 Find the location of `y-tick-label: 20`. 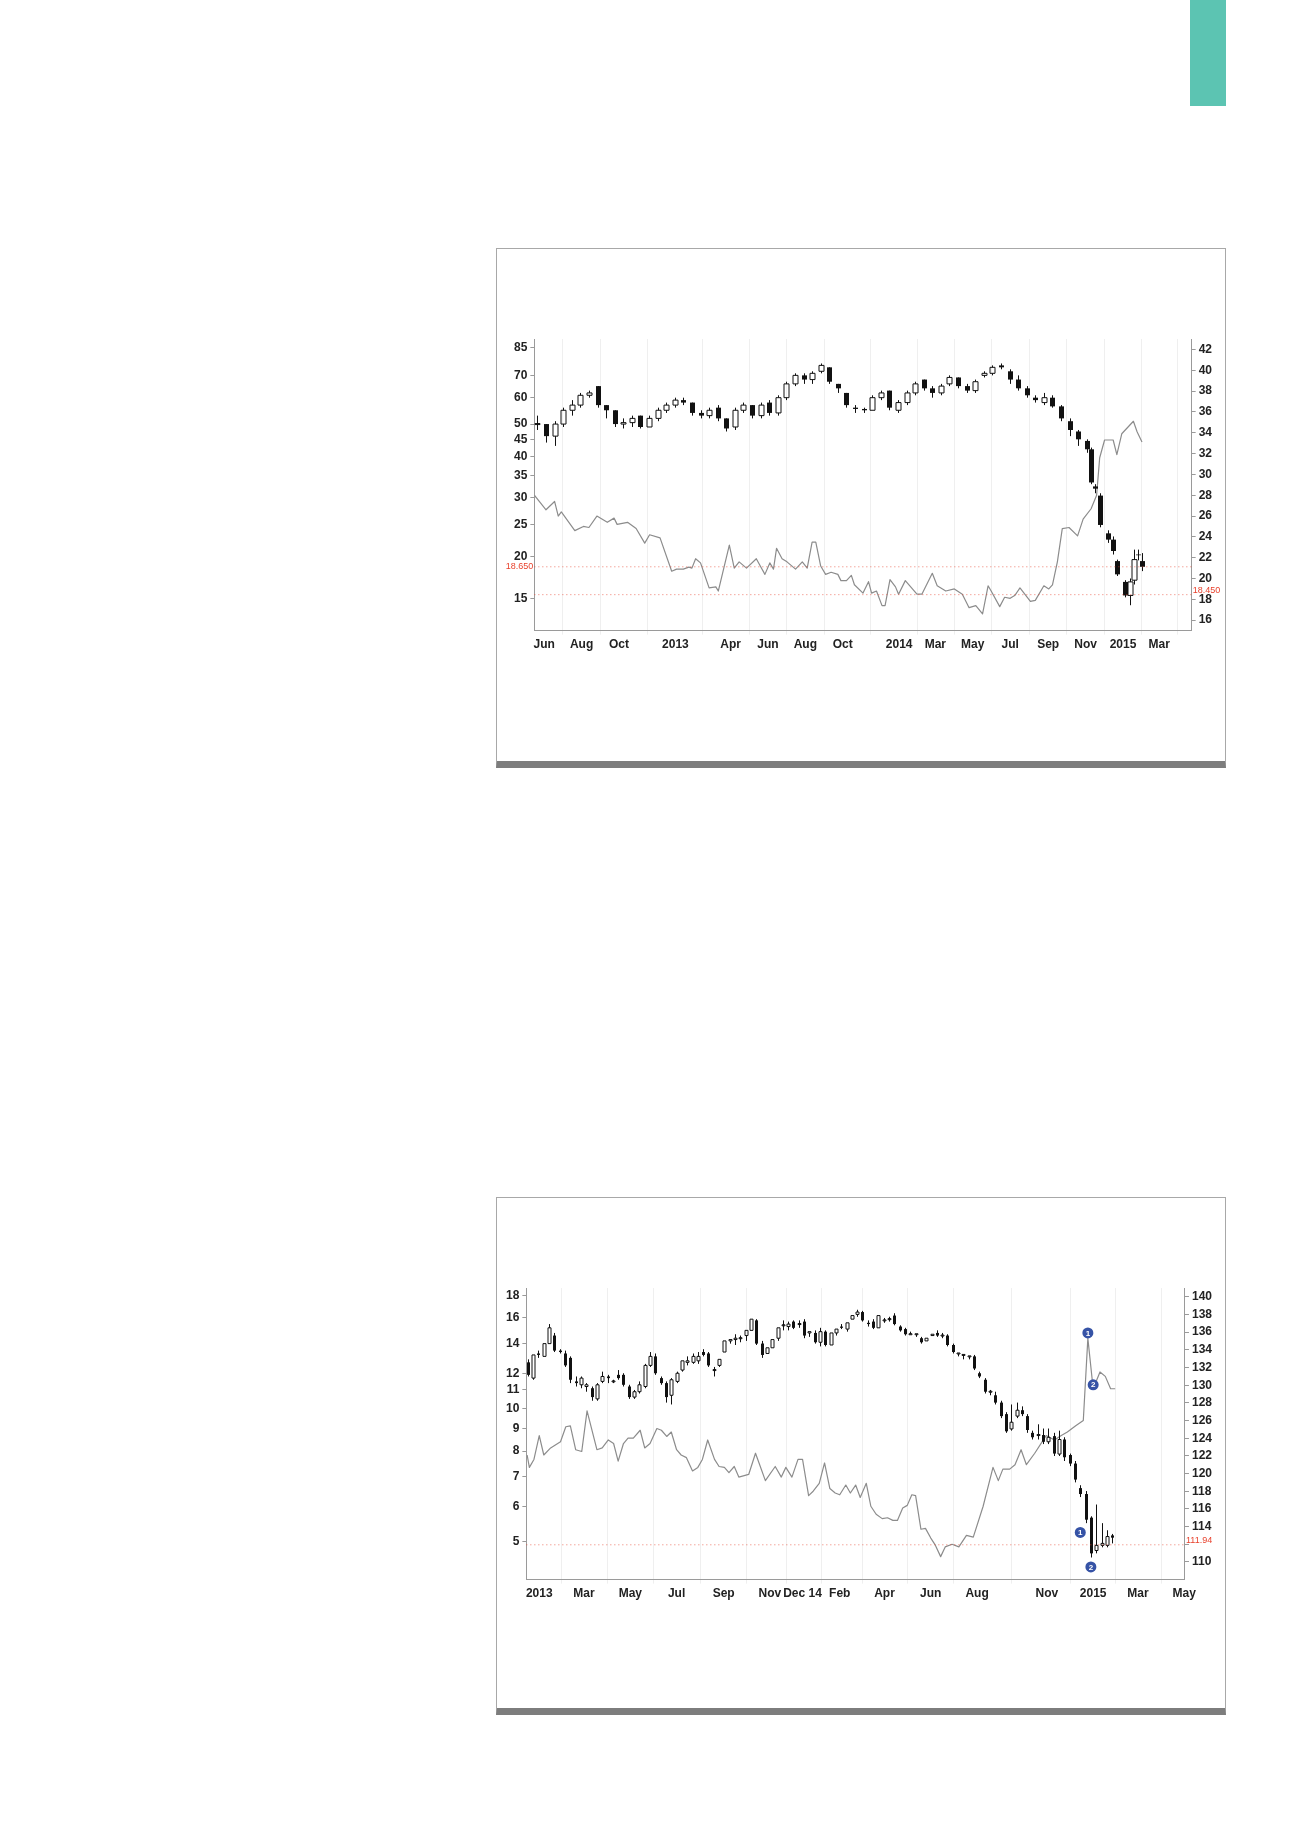

y-tick-label: 20 is located at coordinates (520, 555).